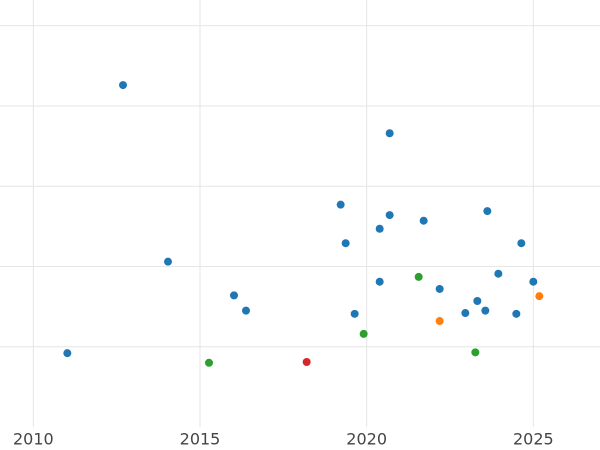 The width and height of the screenshot is (600, 450). Describe the element at coordinates (33, 439) in the screenshot. I see `x-tick-label: 2010` at that location.